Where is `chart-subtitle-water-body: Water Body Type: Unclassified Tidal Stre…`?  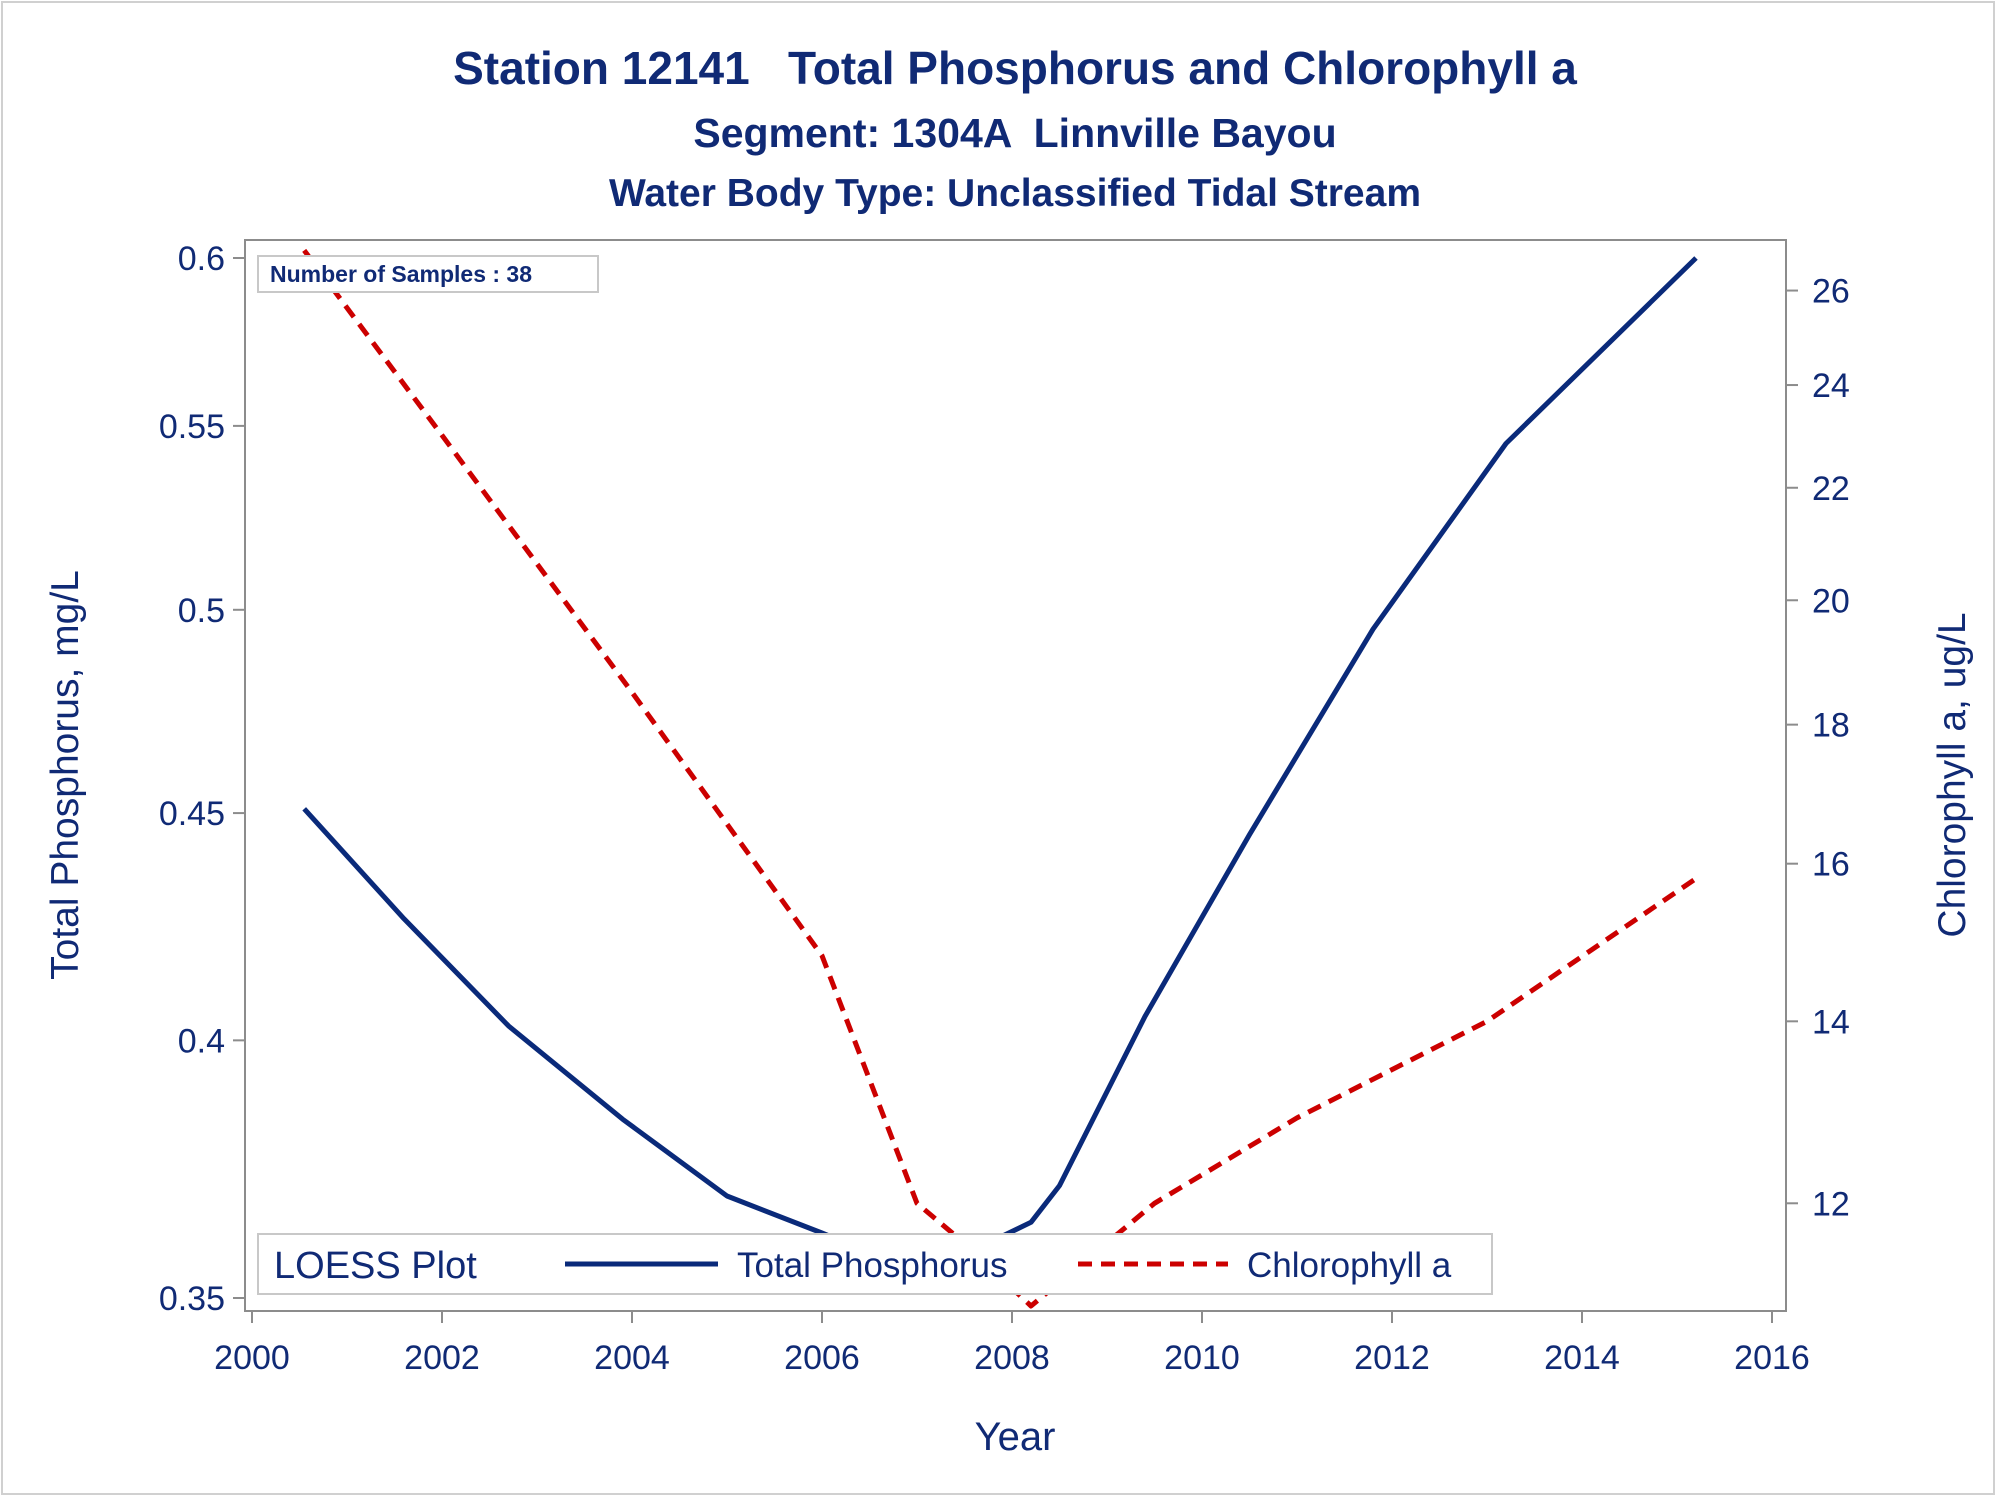
chart-subtitle-water-body: Water Body Type: Unclassified Tidal Stre… is located at coordinates (1015, 193).